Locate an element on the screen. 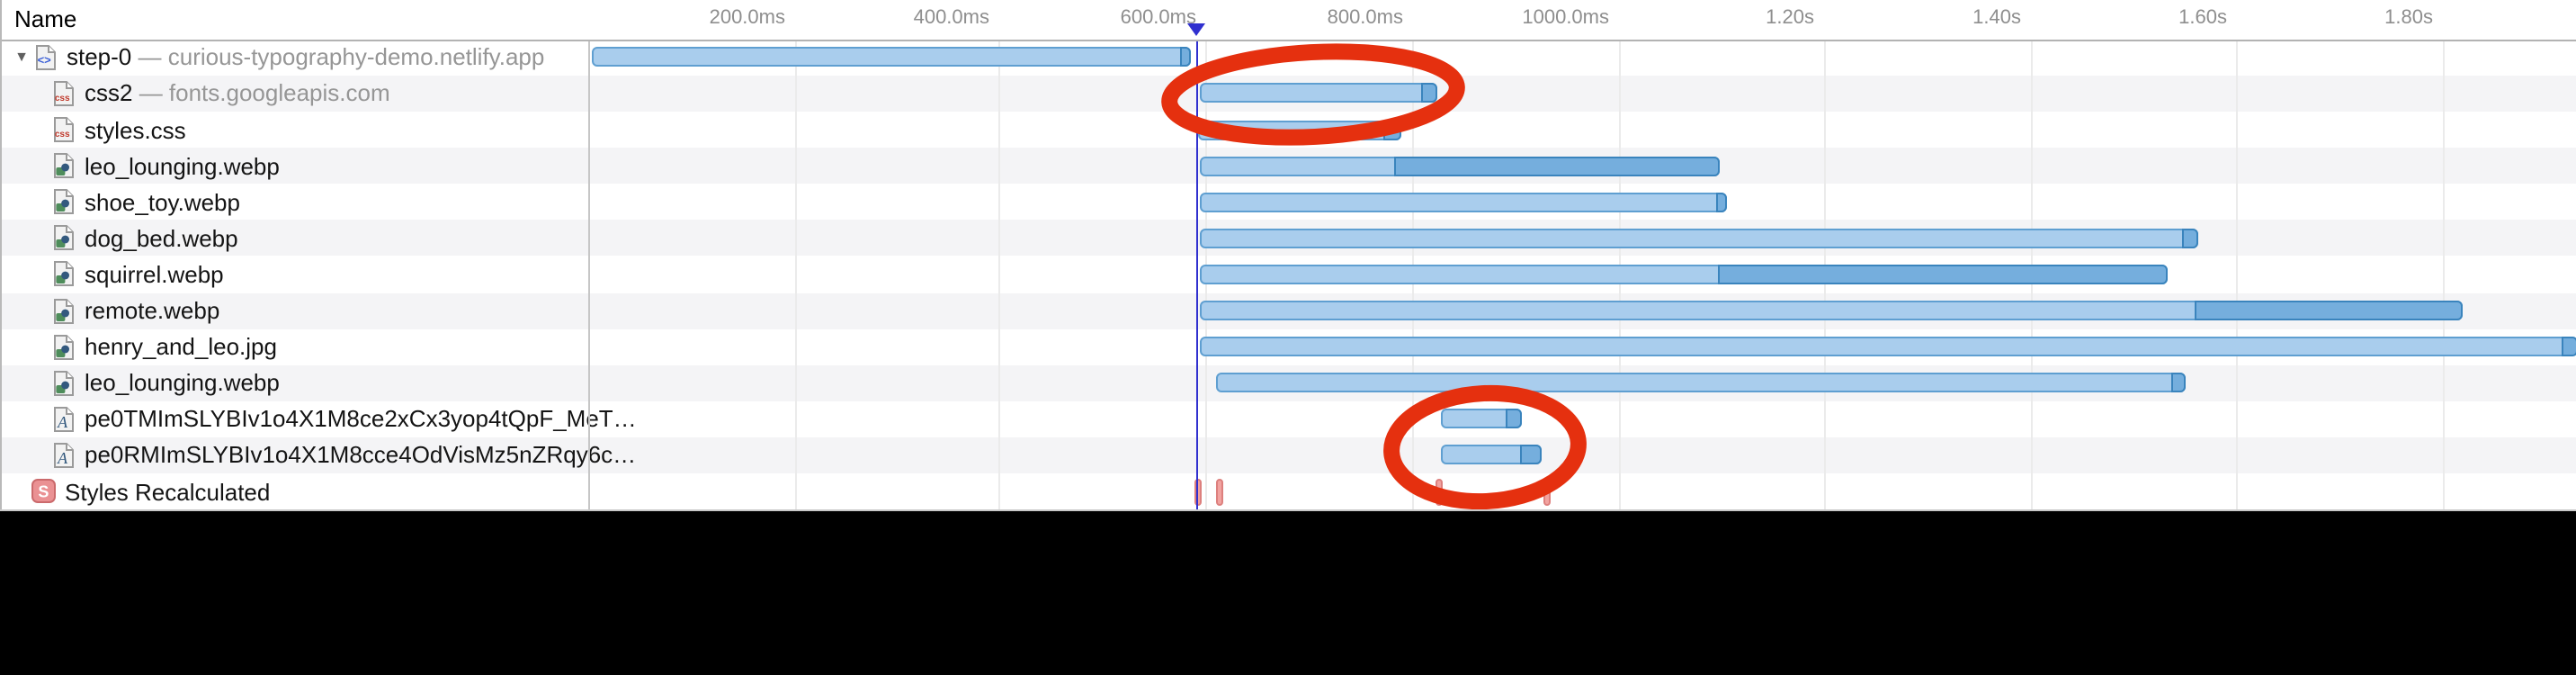  row-name-label: styles.css is located at coordinates (135, 129).